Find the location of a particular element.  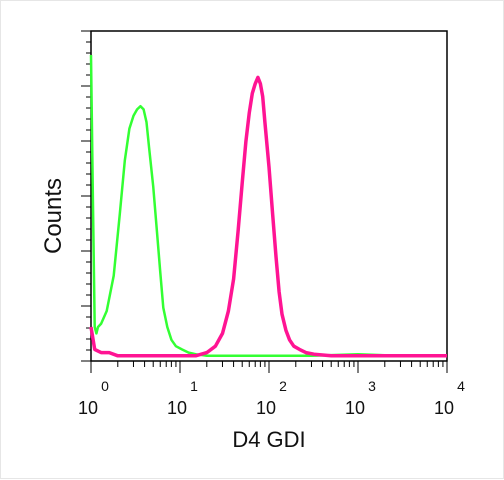

x-axis-ticks is located at coordinates (269, 367).